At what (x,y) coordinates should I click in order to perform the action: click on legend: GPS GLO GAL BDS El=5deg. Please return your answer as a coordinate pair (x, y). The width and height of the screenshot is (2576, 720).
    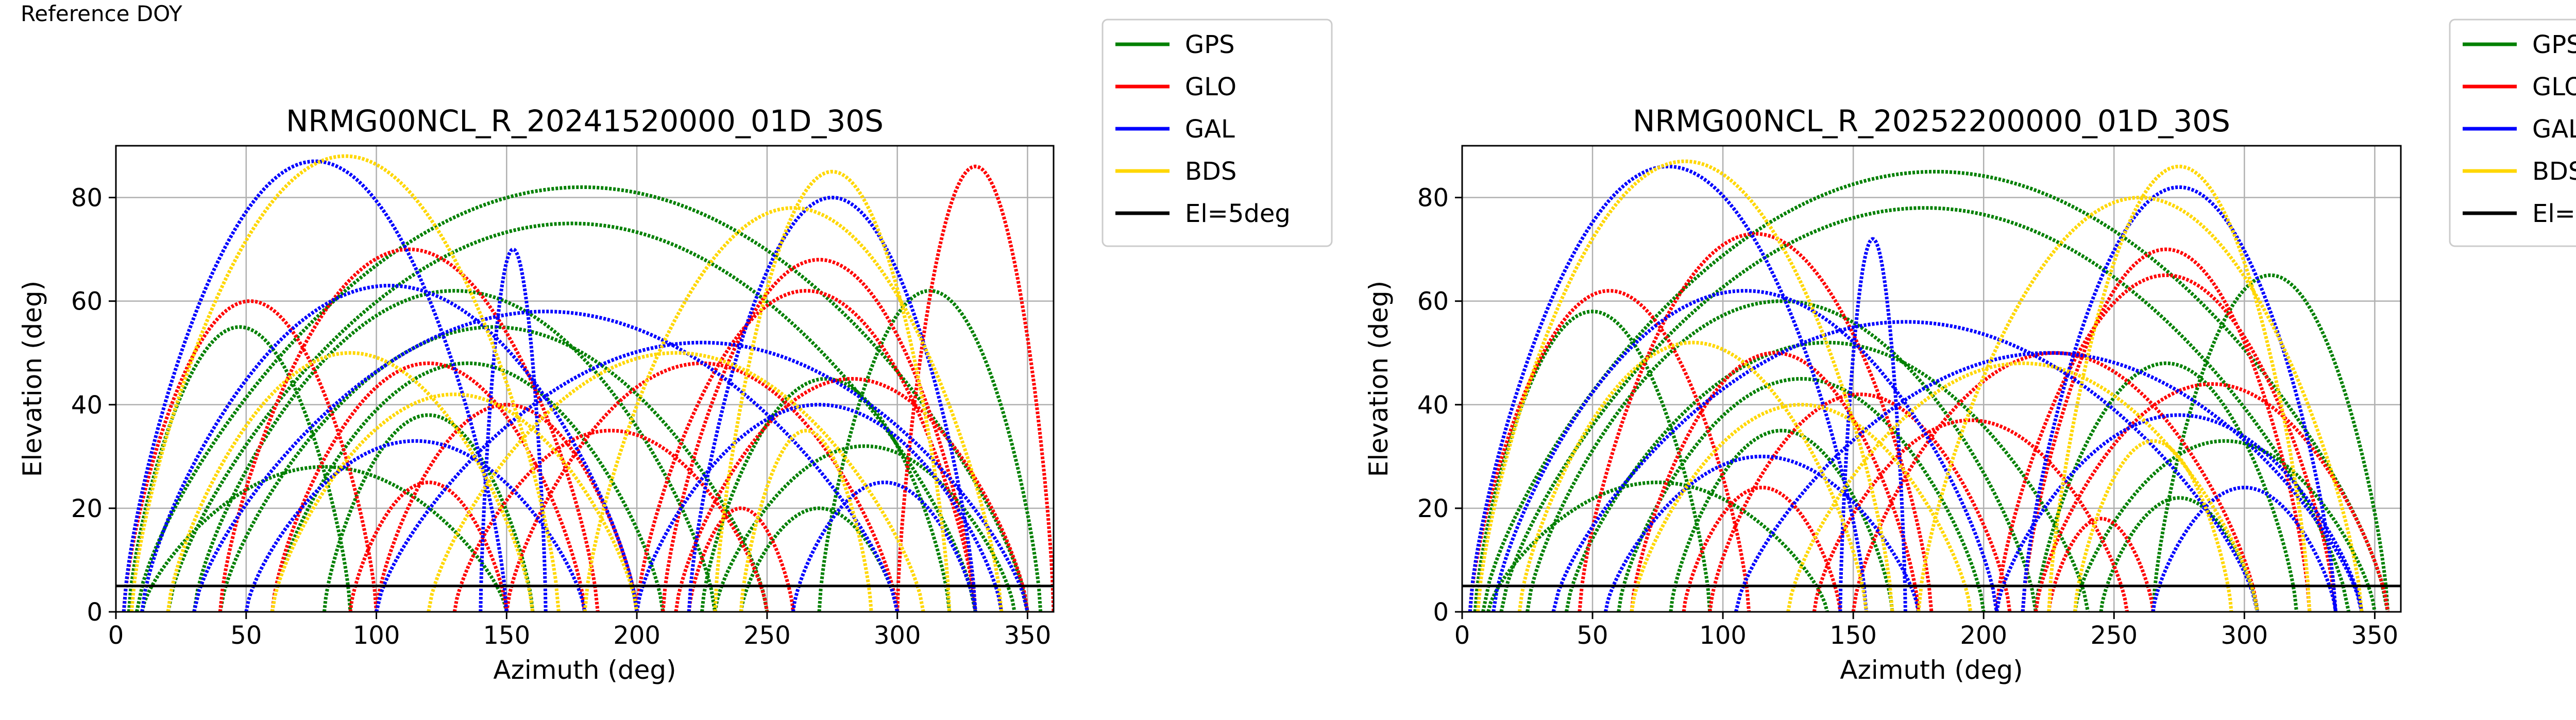
    Looking at the image, I should click on (2512, 133).